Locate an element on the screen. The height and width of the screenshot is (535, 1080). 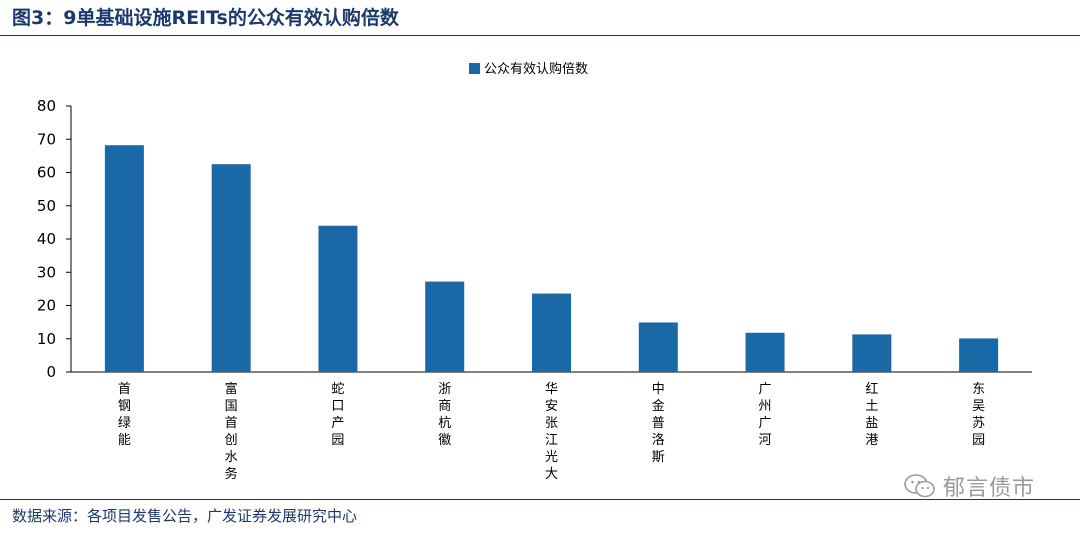
x-category-label: 富国首创水务 is located at coordinates (231, 431).